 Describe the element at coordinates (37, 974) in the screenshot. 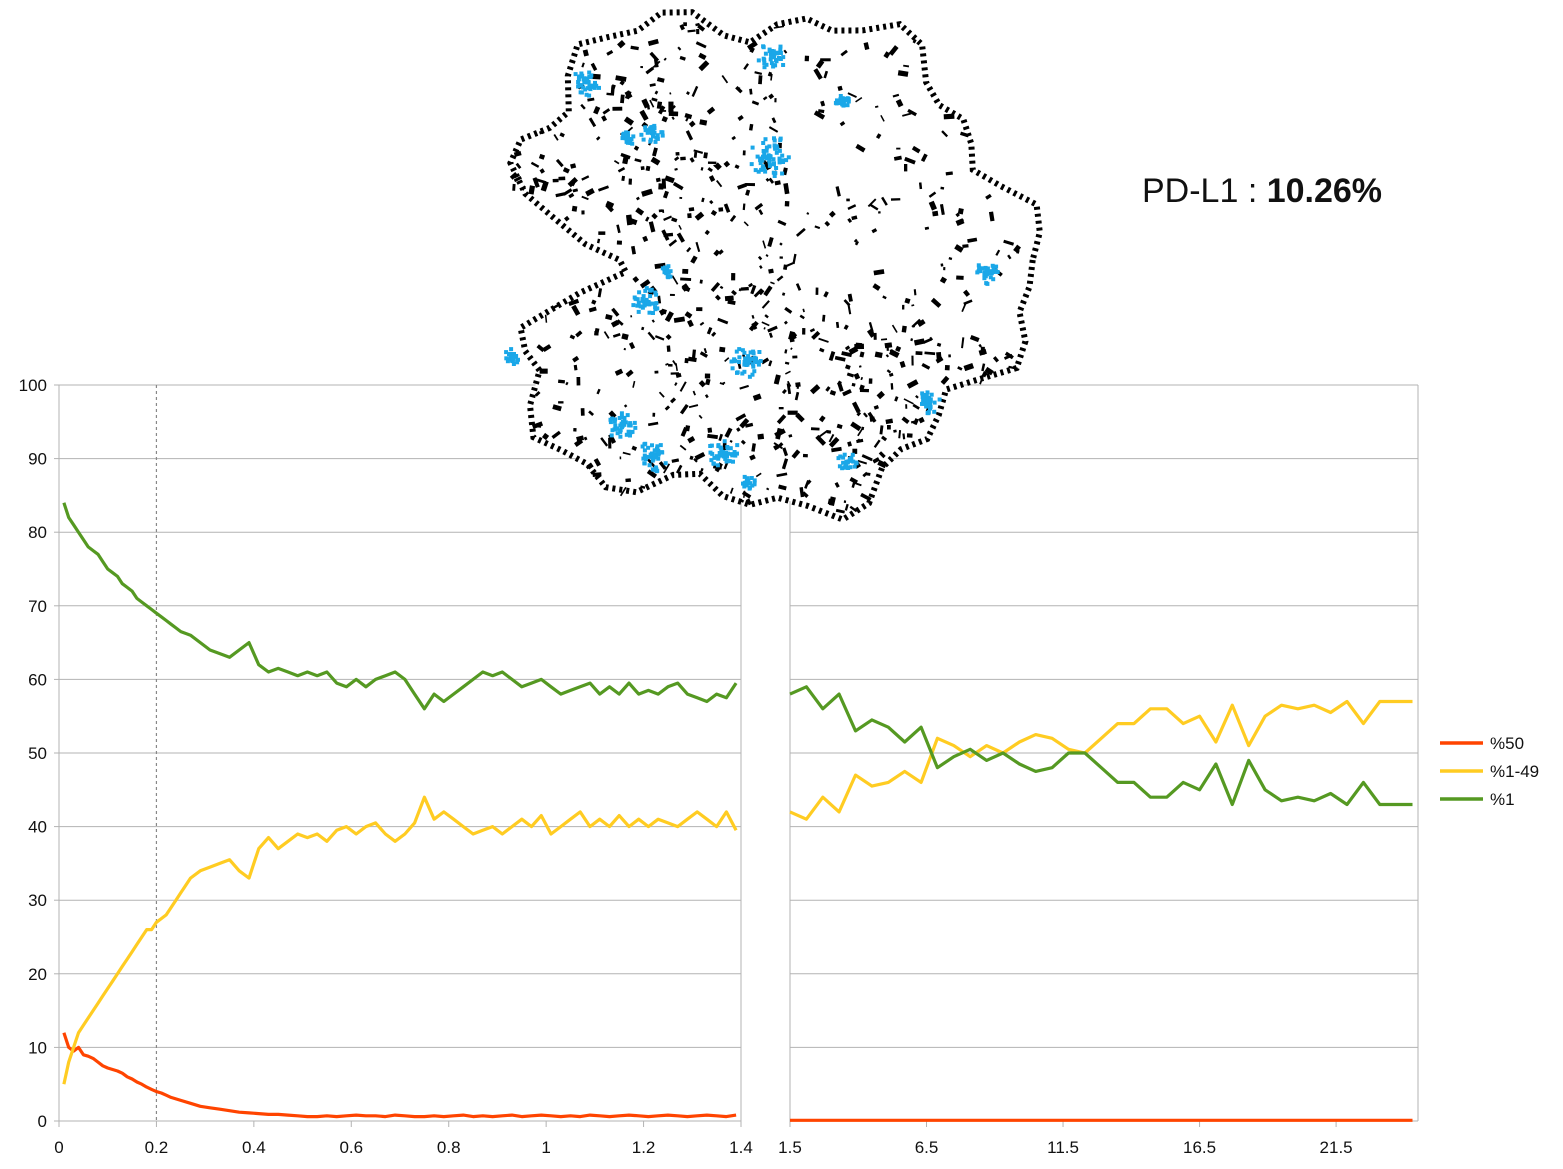

I see `y-tick-label: 20` at that location.